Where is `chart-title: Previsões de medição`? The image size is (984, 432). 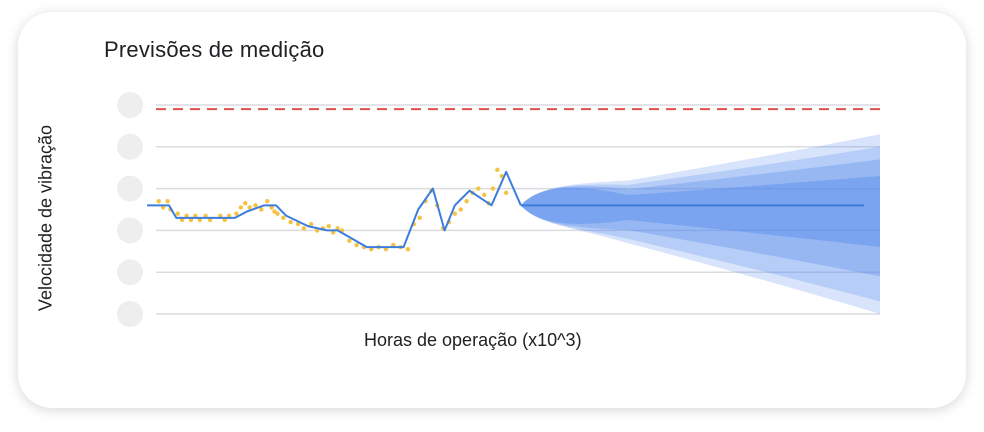
chart-title: Previsões de medição is located at coordinates (214, 49).